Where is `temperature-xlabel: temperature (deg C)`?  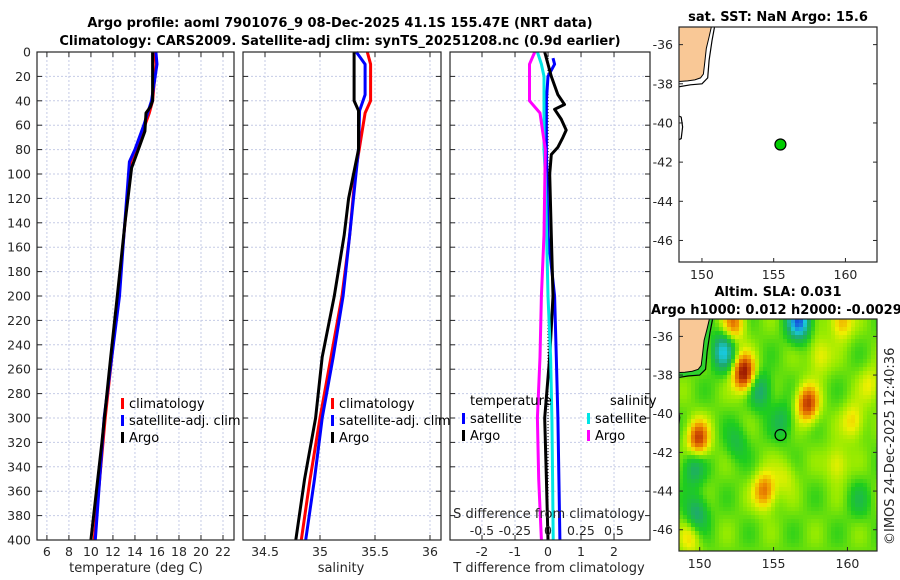 temperature-xlabel: temperature (deg C) is located at coordinates (136, 568).